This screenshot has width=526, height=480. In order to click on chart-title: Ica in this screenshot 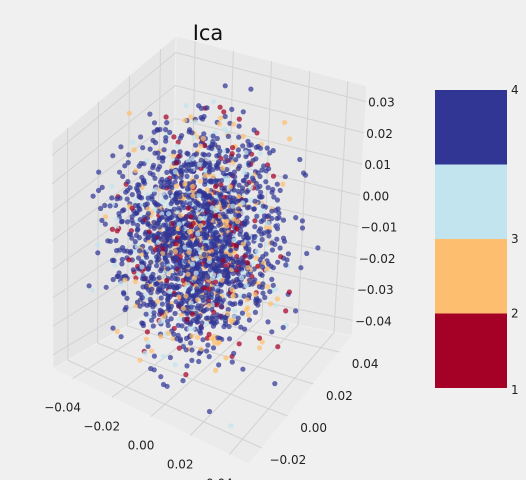, I will do `click(208, 33)`.